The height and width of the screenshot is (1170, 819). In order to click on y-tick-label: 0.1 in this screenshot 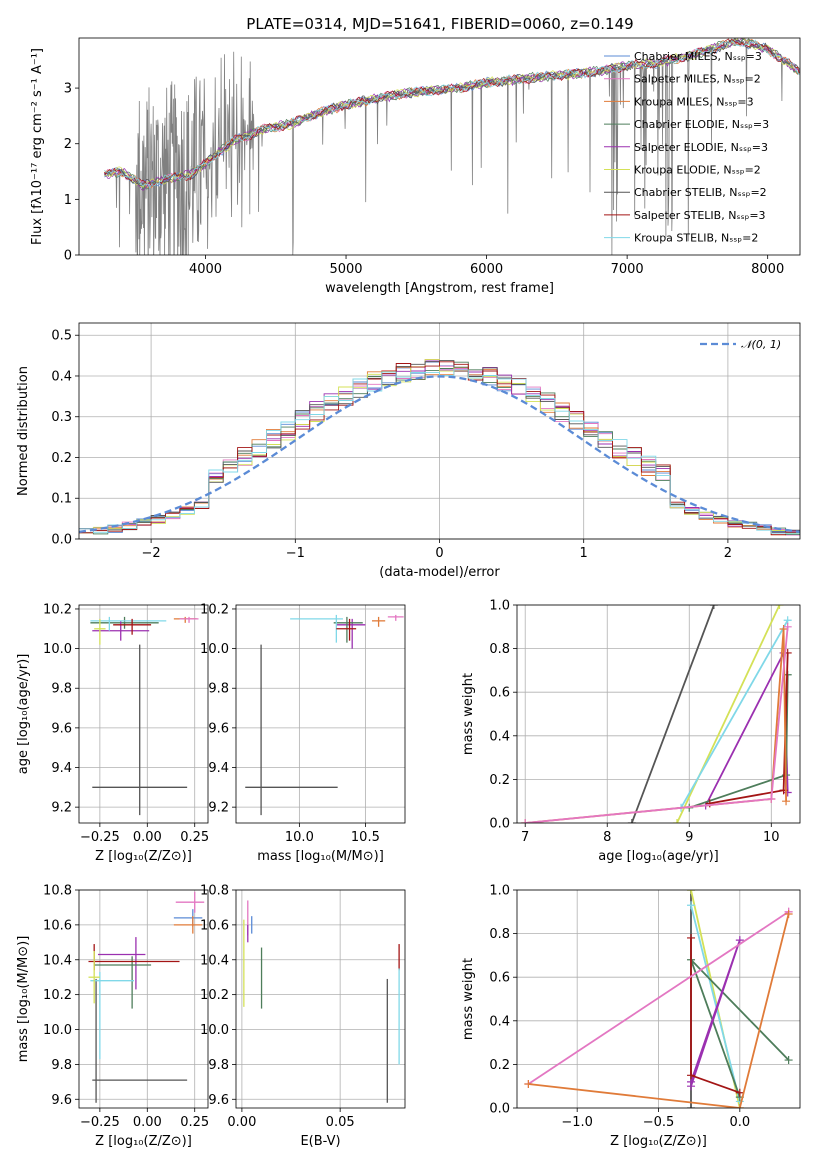, I will do `click(61, 499)`.